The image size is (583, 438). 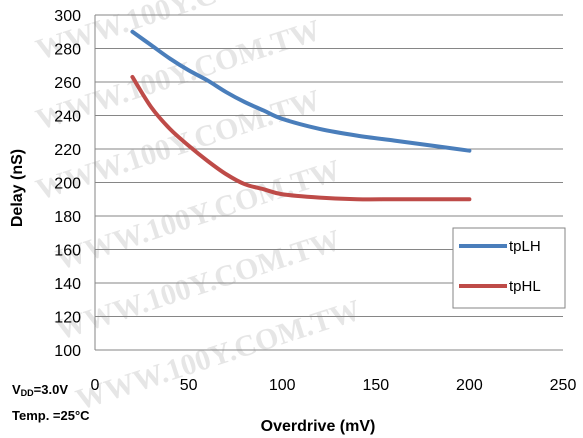 What do you see at coordinates (95, 385) in the screenshot?
I see `x-tick-label: 0` at bounding box center [95, 385].